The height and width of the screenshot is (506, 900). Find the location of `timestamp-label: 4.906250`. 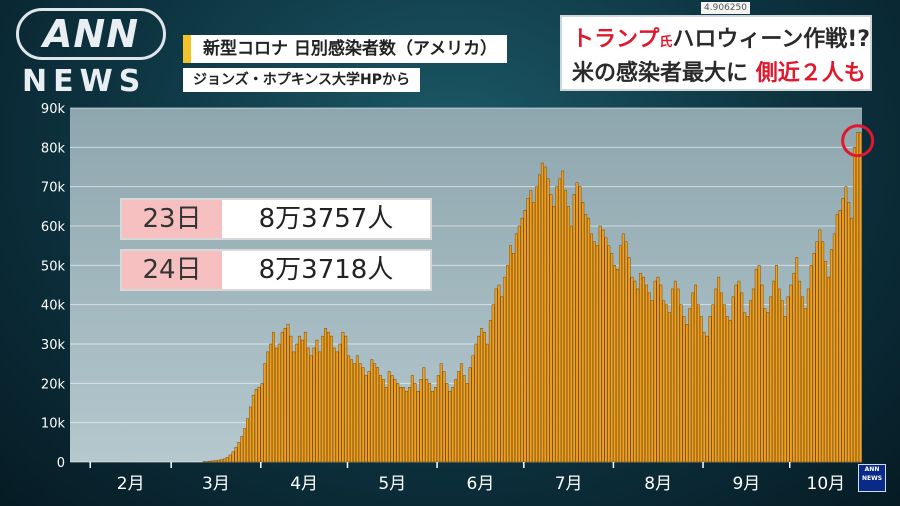

timestamp-label: 4.906250 is located at coordinates (725, 8).